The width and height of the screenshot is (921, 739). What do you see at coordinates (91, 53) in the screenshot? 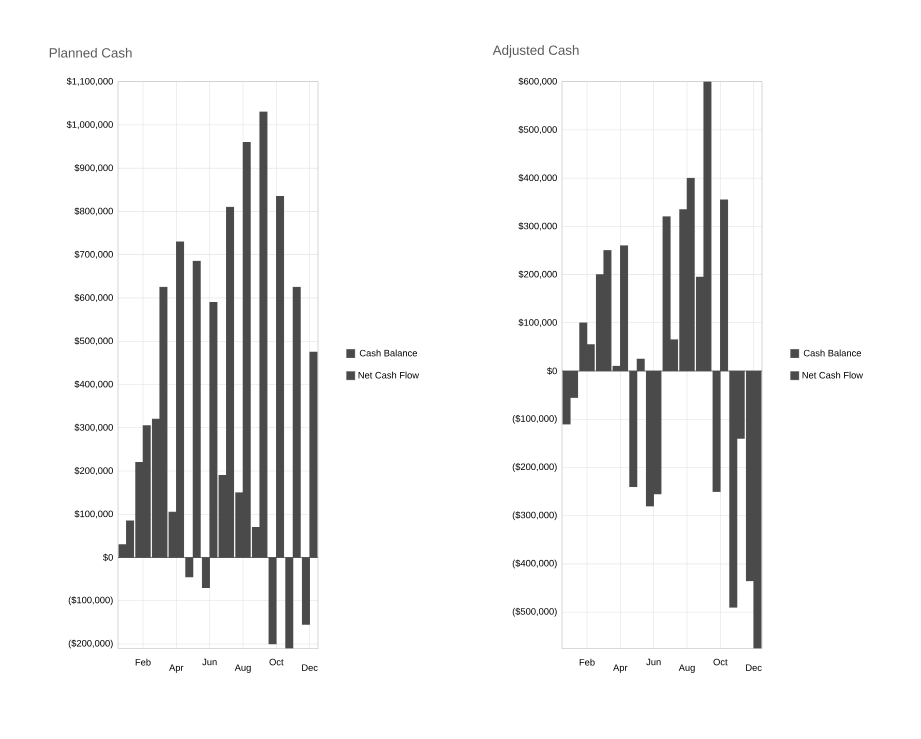
I see `chart-title: Planned Cash` at bounding box center [91, 53].